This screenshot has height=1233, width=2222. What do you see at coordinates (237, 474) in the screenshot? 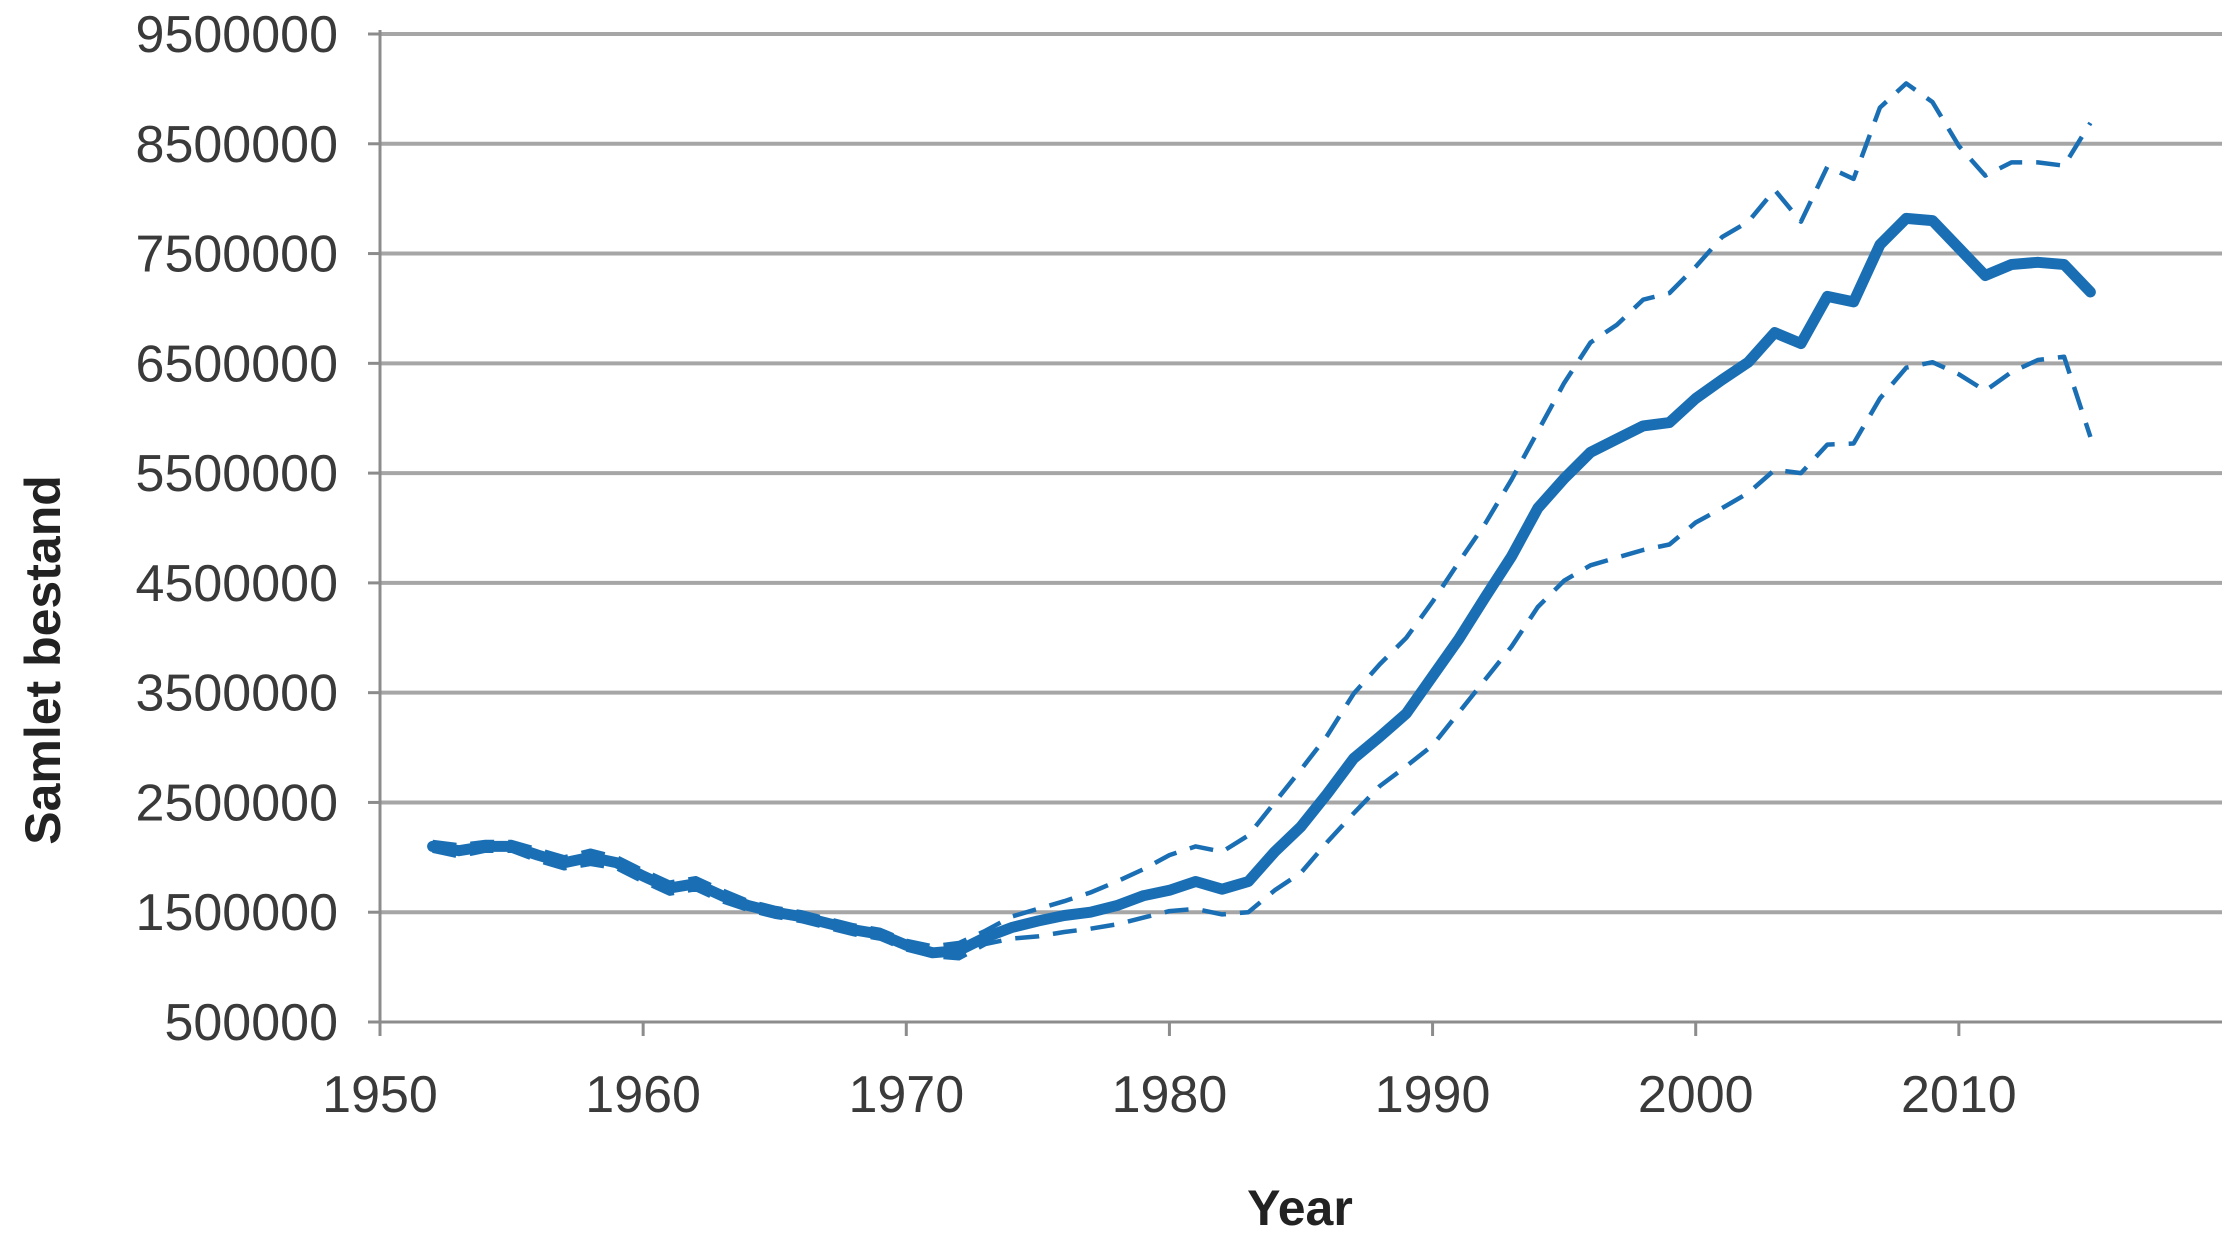
I see `y-tick-label: 5500000` at bounding box center [237, 474].